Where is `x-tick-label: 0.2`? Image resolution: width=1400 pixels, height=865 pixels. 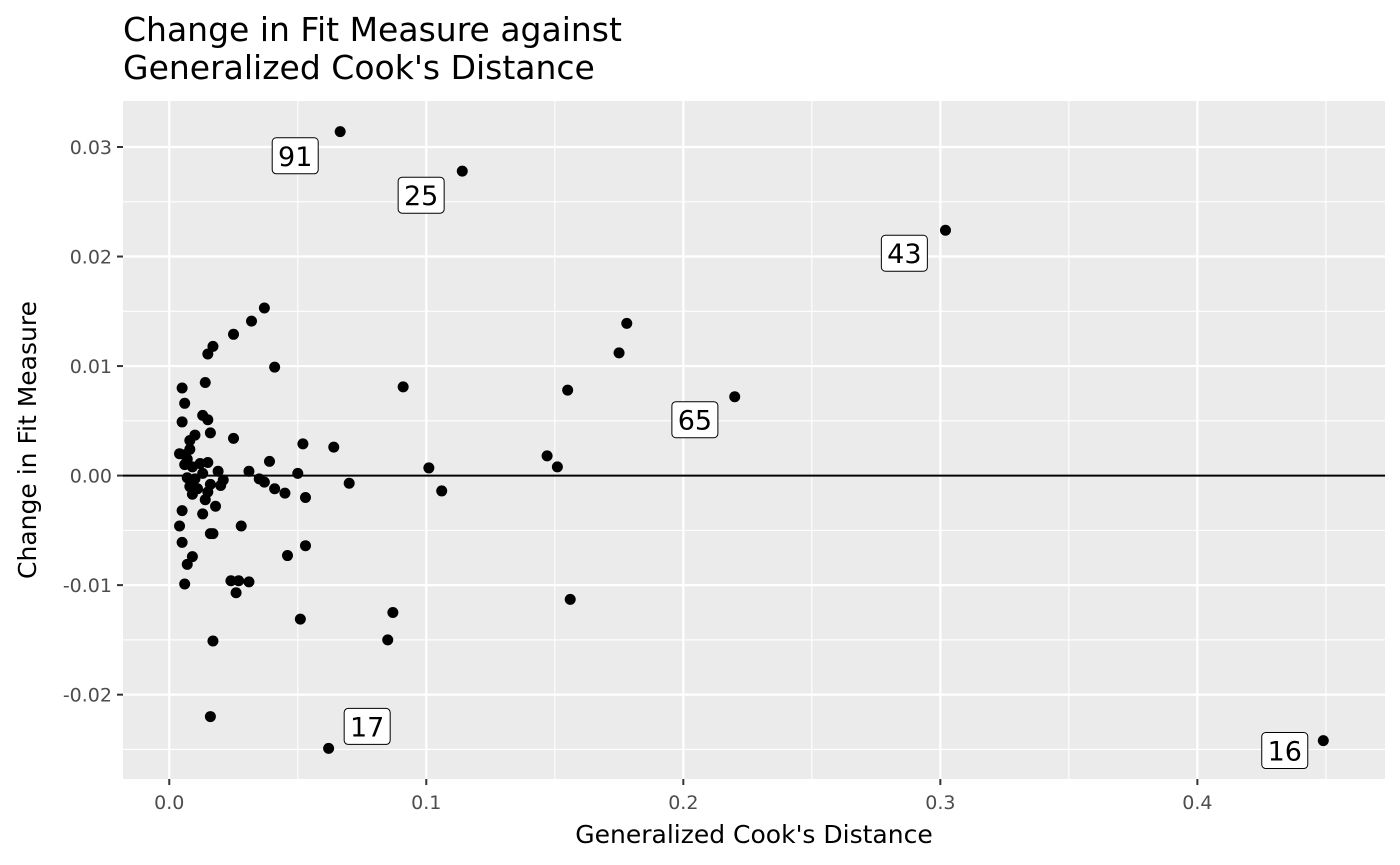
x-tick-label: 0.2 is located at coordinates (683, 803).